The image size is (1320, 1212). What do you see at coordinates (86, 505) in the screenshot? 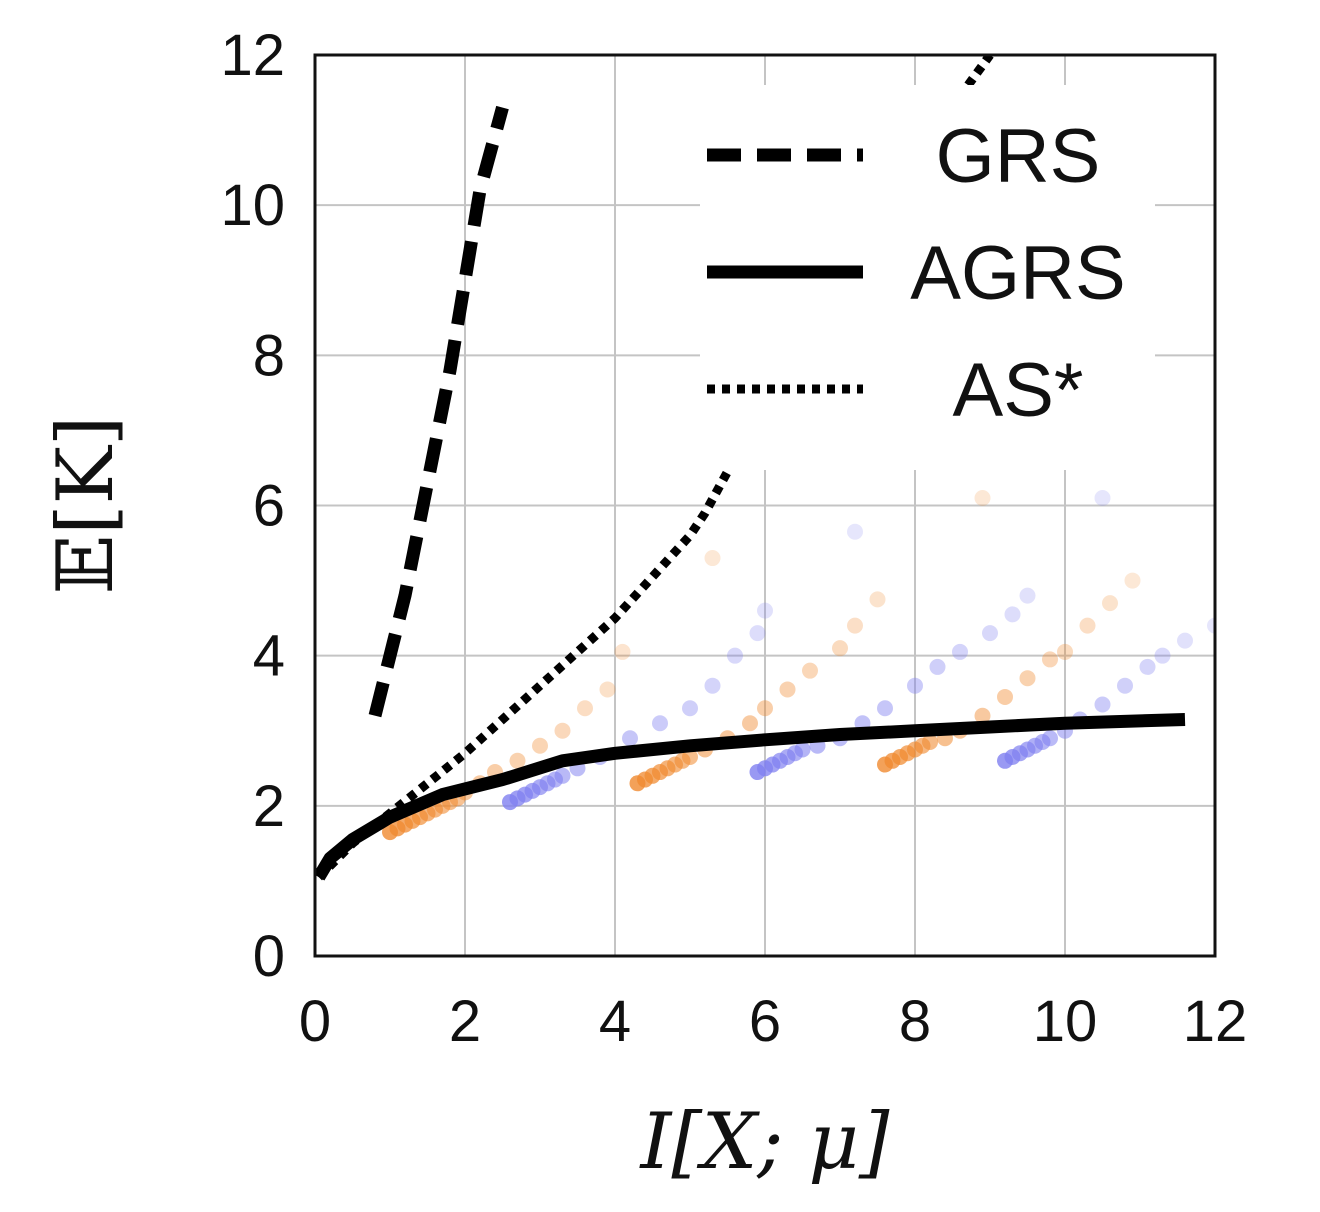
I see `y-axis-label: 𝔼[K]` at bounding box center [86, 505].